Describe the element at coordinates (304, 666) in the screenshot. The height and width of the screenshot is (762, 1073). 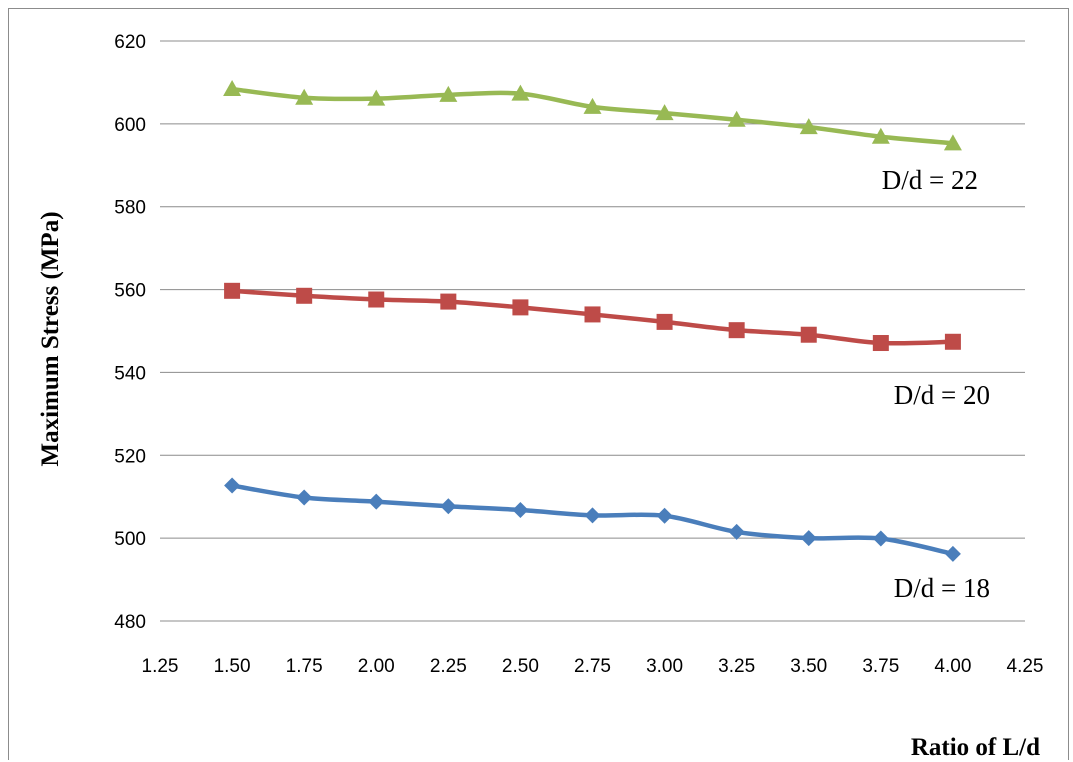
I see `x-tick-label: 1.75` at that location.